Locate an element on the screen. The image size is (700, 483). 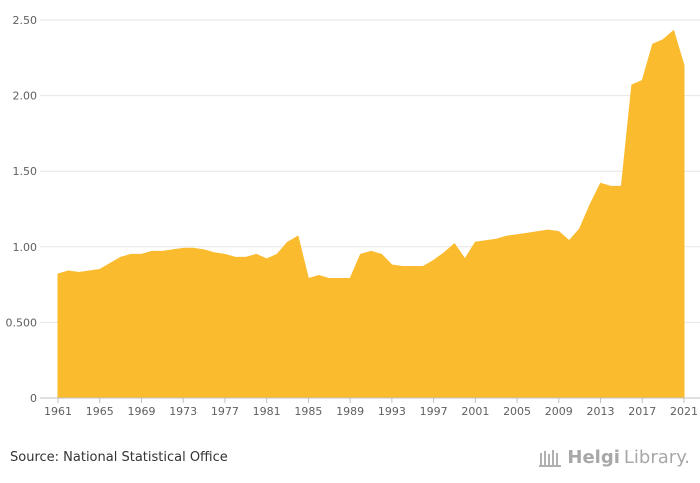
x-tick-label: 1993 is located at coordinates (392, 411).